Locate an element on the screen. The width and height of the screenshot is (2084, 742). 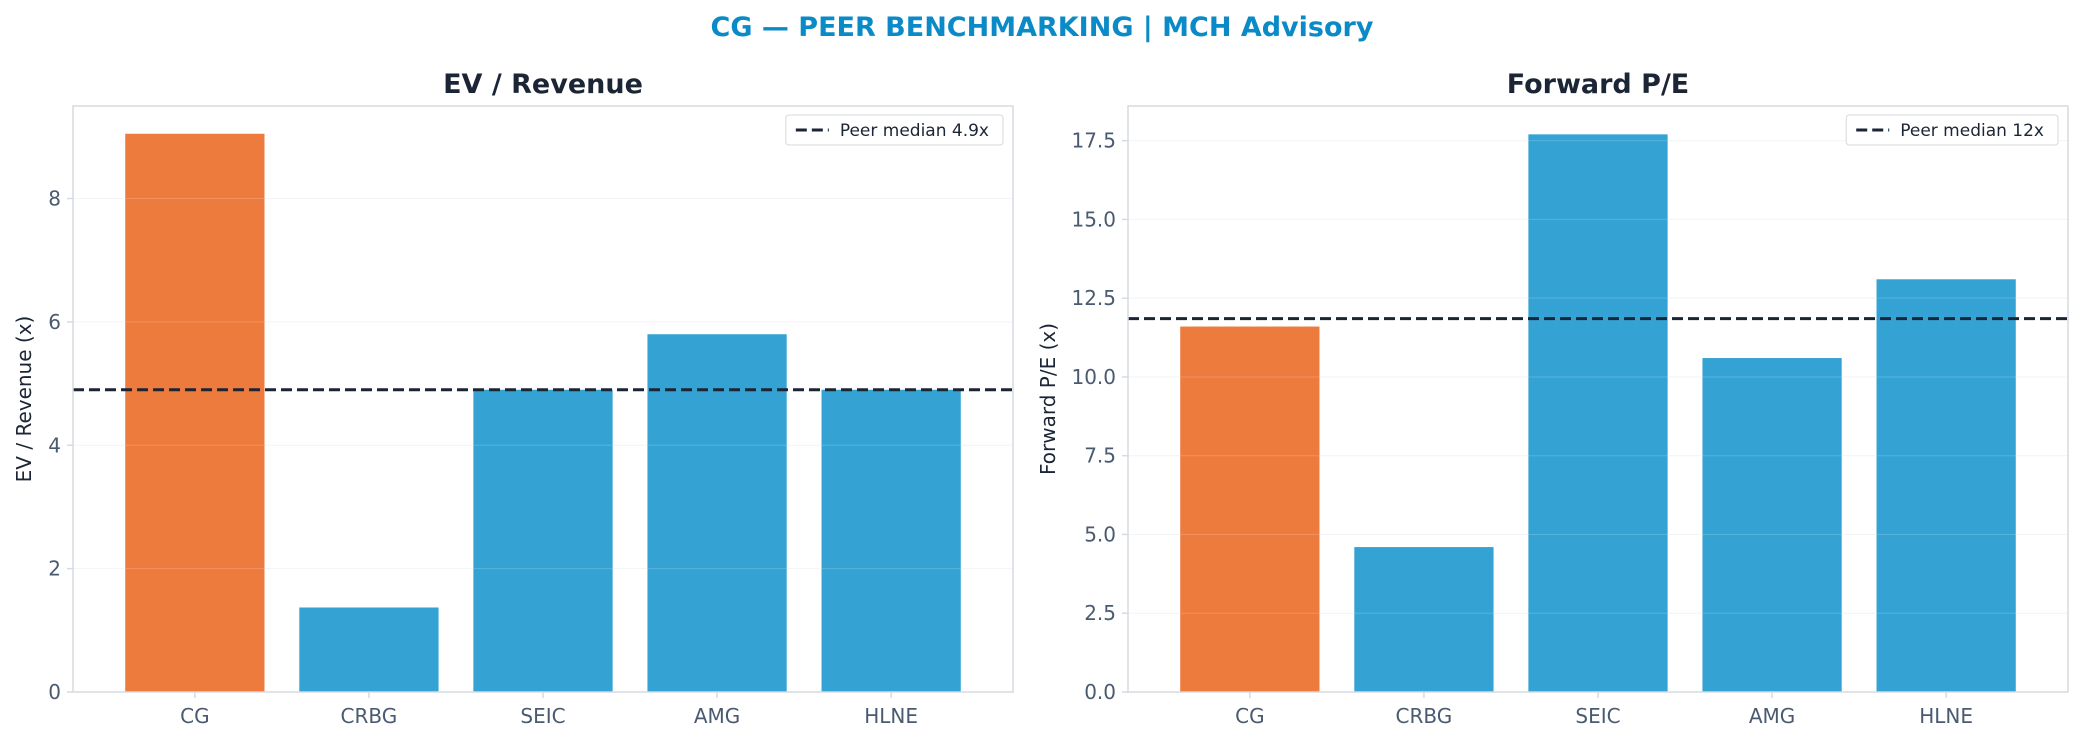
chart-0-bar-seic is located at coordinates (543, 540).